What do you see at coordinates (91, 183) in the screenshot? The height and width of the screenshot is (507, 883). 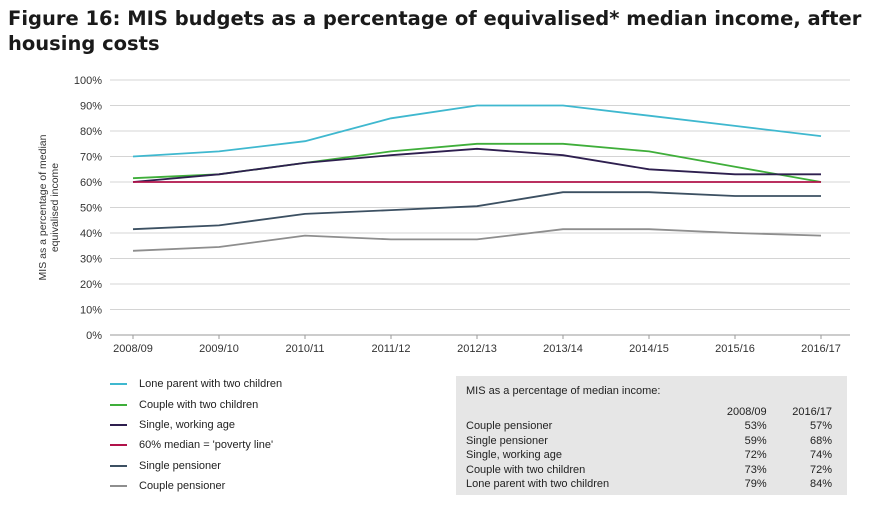 I see `y-tick-label: 60%` at bounding box center [91, 183].